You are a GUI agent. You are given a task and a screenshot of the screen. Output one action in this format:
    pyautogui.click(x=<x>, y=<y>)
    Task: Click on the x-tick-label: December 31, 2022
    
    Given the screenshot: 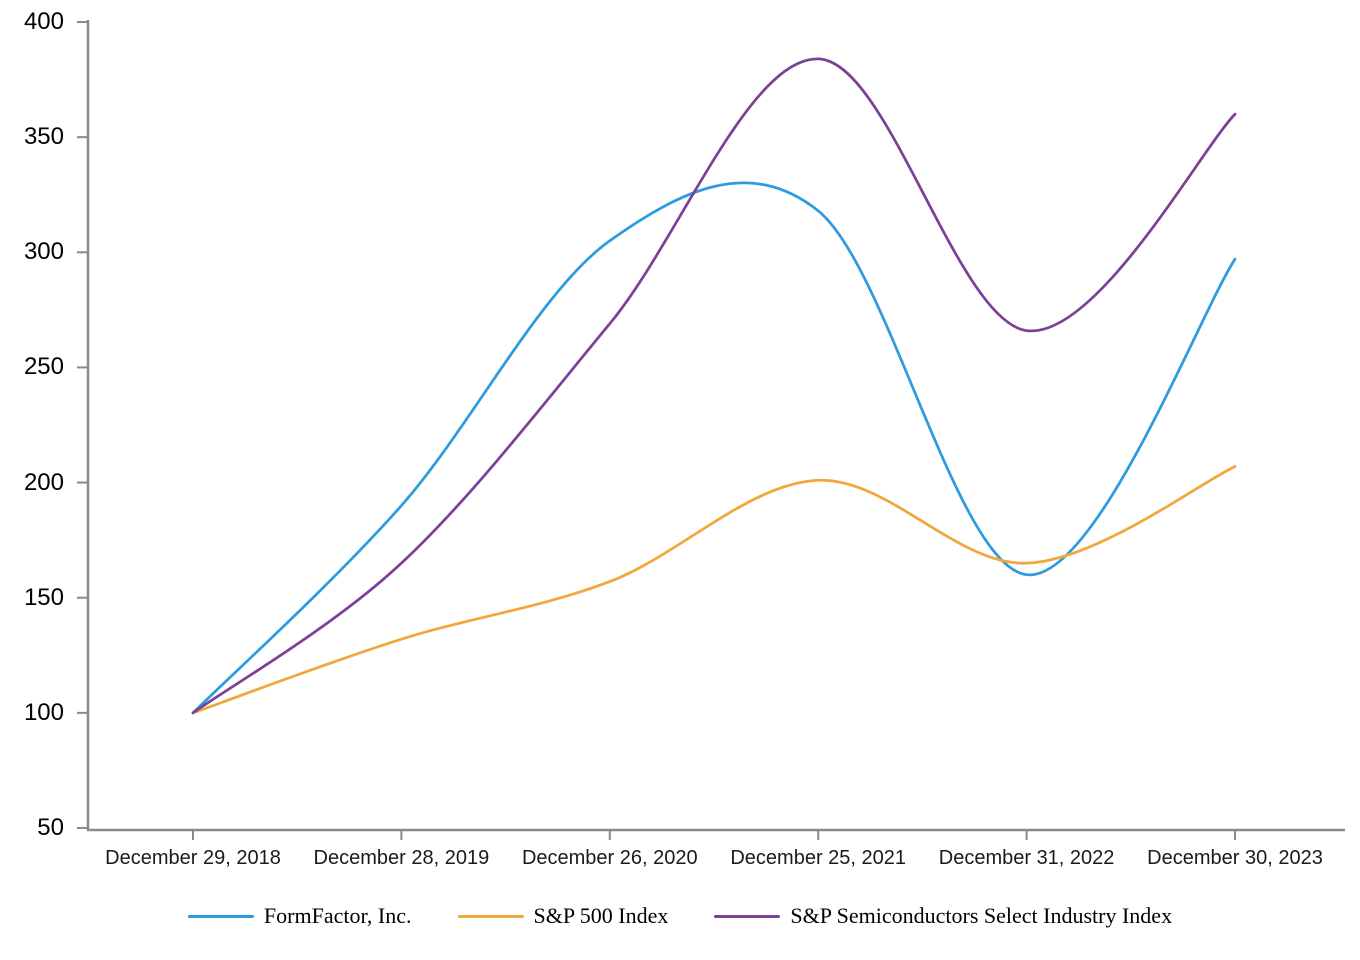 What is the action you would take?
    pyautogui.click(x=1026, y=858)
    